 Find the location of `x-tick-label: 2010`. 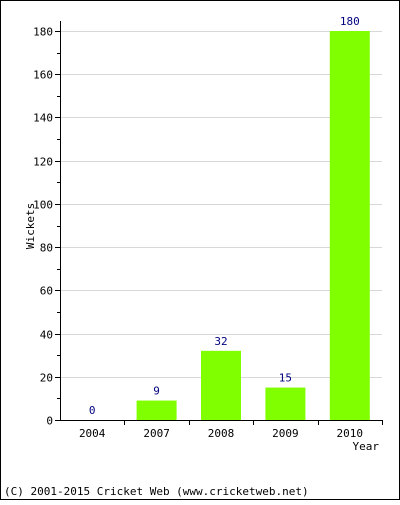

x-tick-label: 2010 is located at coordinates (350, 433).